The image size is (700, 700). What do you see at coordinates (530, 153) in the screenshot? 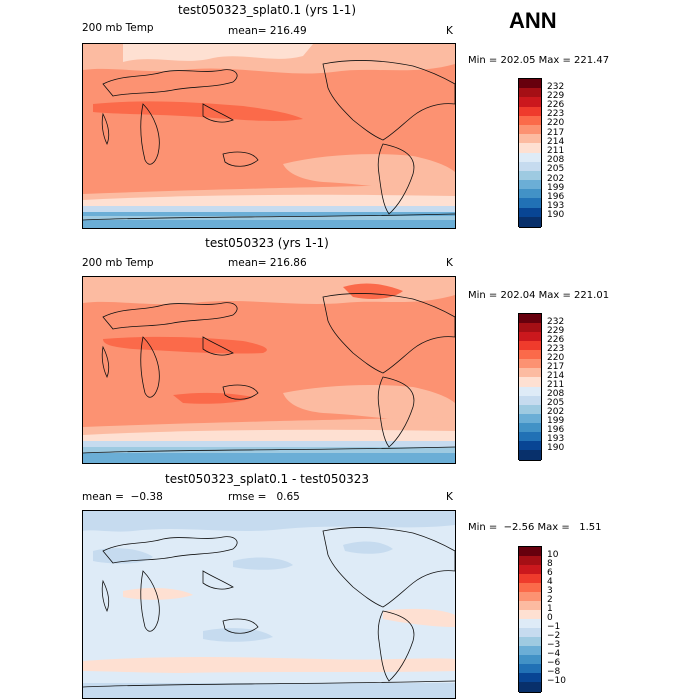
I see `panel1-colorbar` at bounding box center [530, 153].